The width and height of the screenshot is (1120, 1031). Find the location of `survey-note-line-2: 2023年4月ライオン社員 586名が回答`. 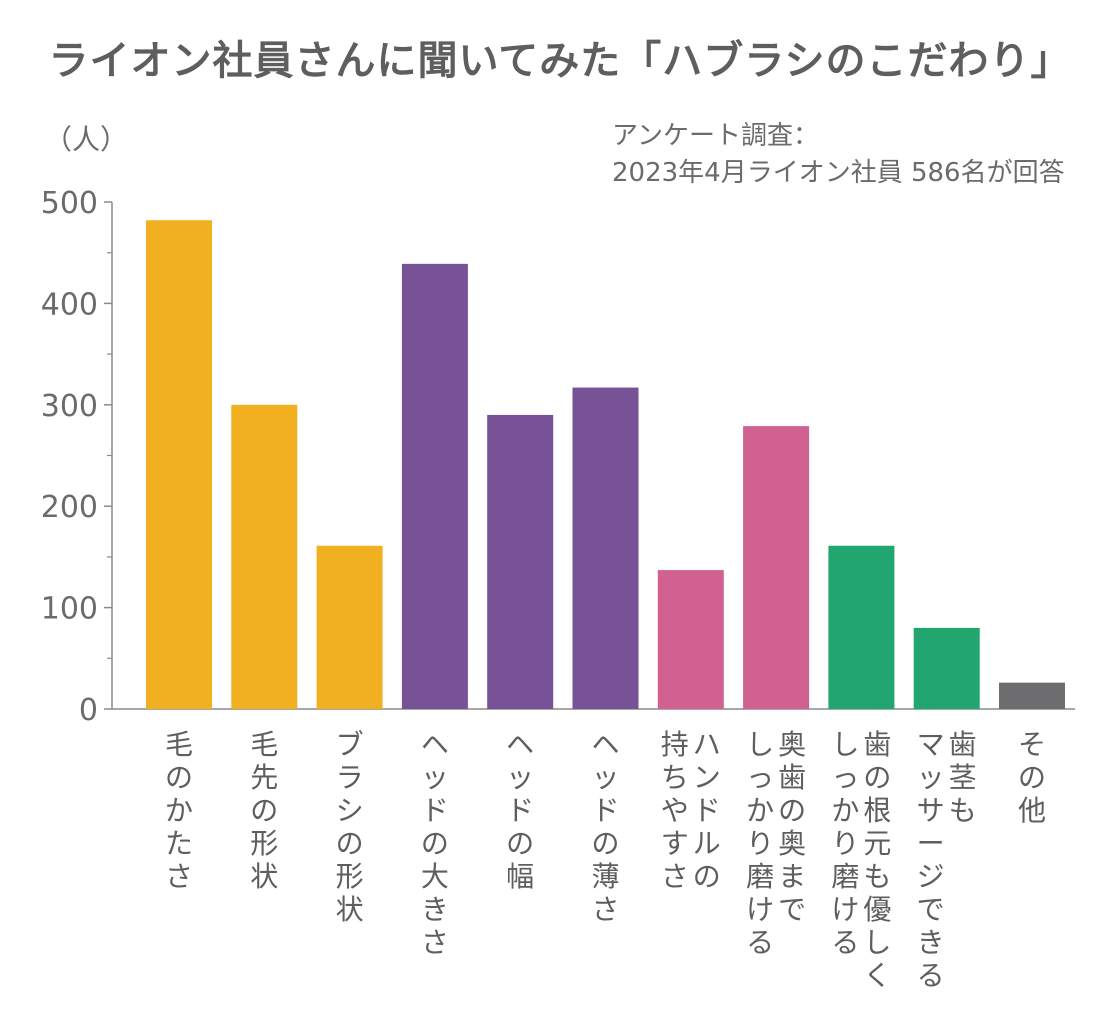

survey-note-line-2: 2023年4月ライオン社員 586名が回答 is located at coordinates (838, 173).